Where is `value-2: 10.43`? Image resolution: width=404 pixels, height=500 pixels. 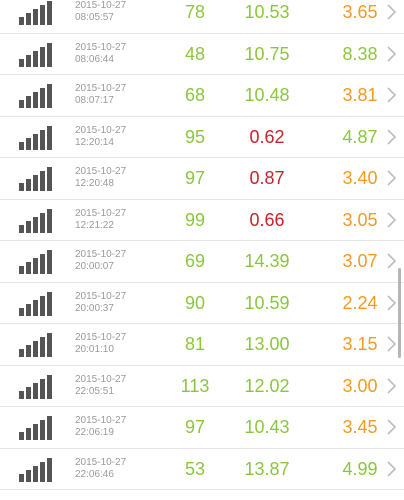 value-2: 10.43 is located at coordinates (267, 427).